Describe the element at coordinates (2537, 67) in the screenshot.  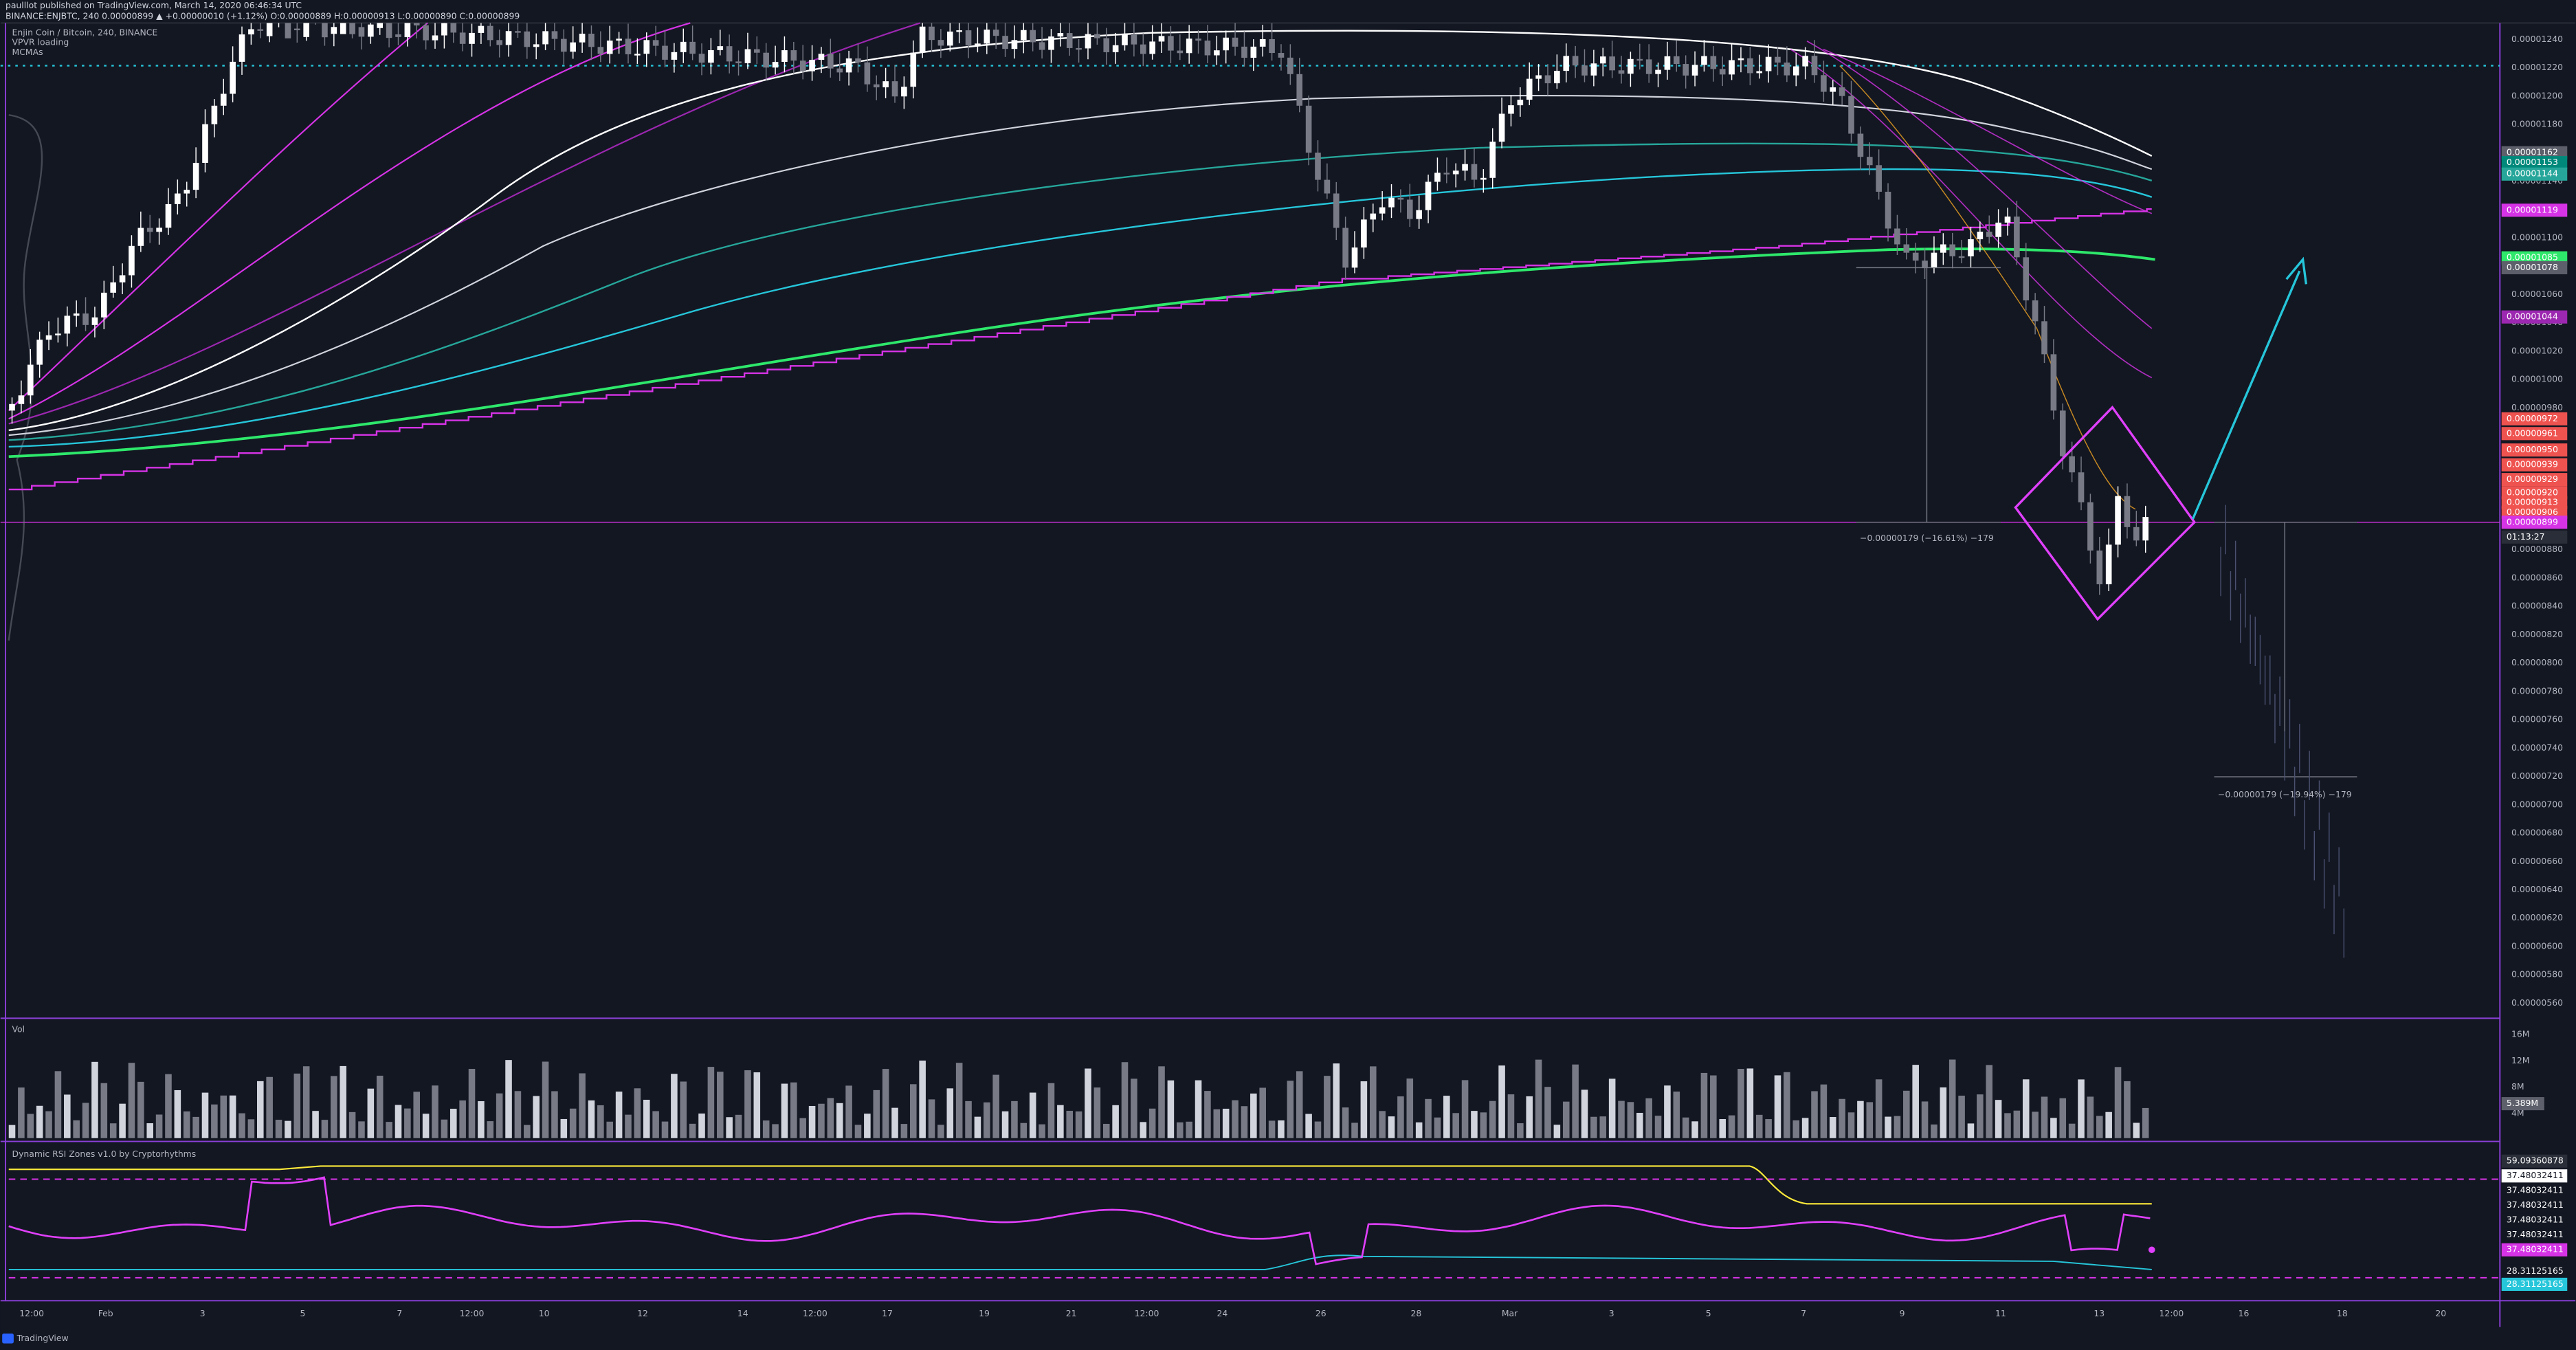
I see `price-axis-label: 0.00001220` at that location.